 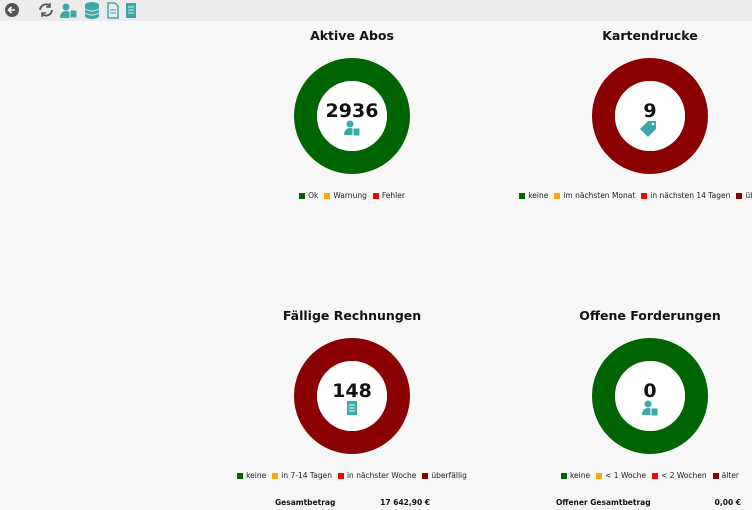 What do you see at coordinates (313, 195) in the screenshot?
I see `legend-label: Ok` at bounding box center [313, 195].